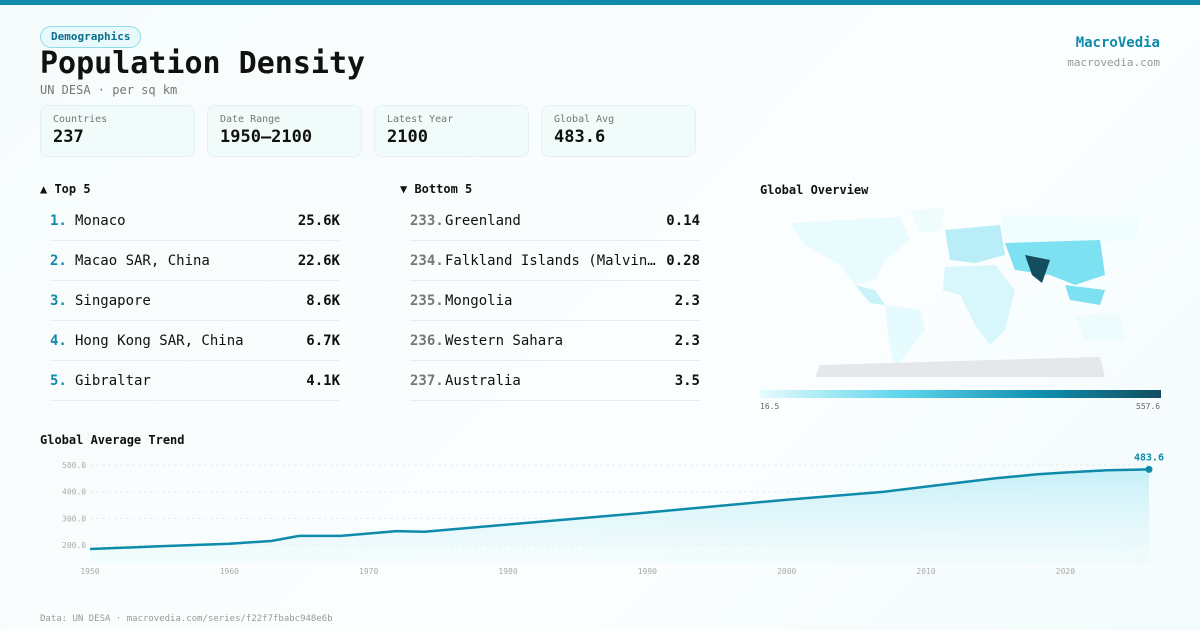 The width and height of the screenshot is (1200, 630). Describe the element at coordinates (927, 220) in the screenshot. I see `map-greenland` at that location.